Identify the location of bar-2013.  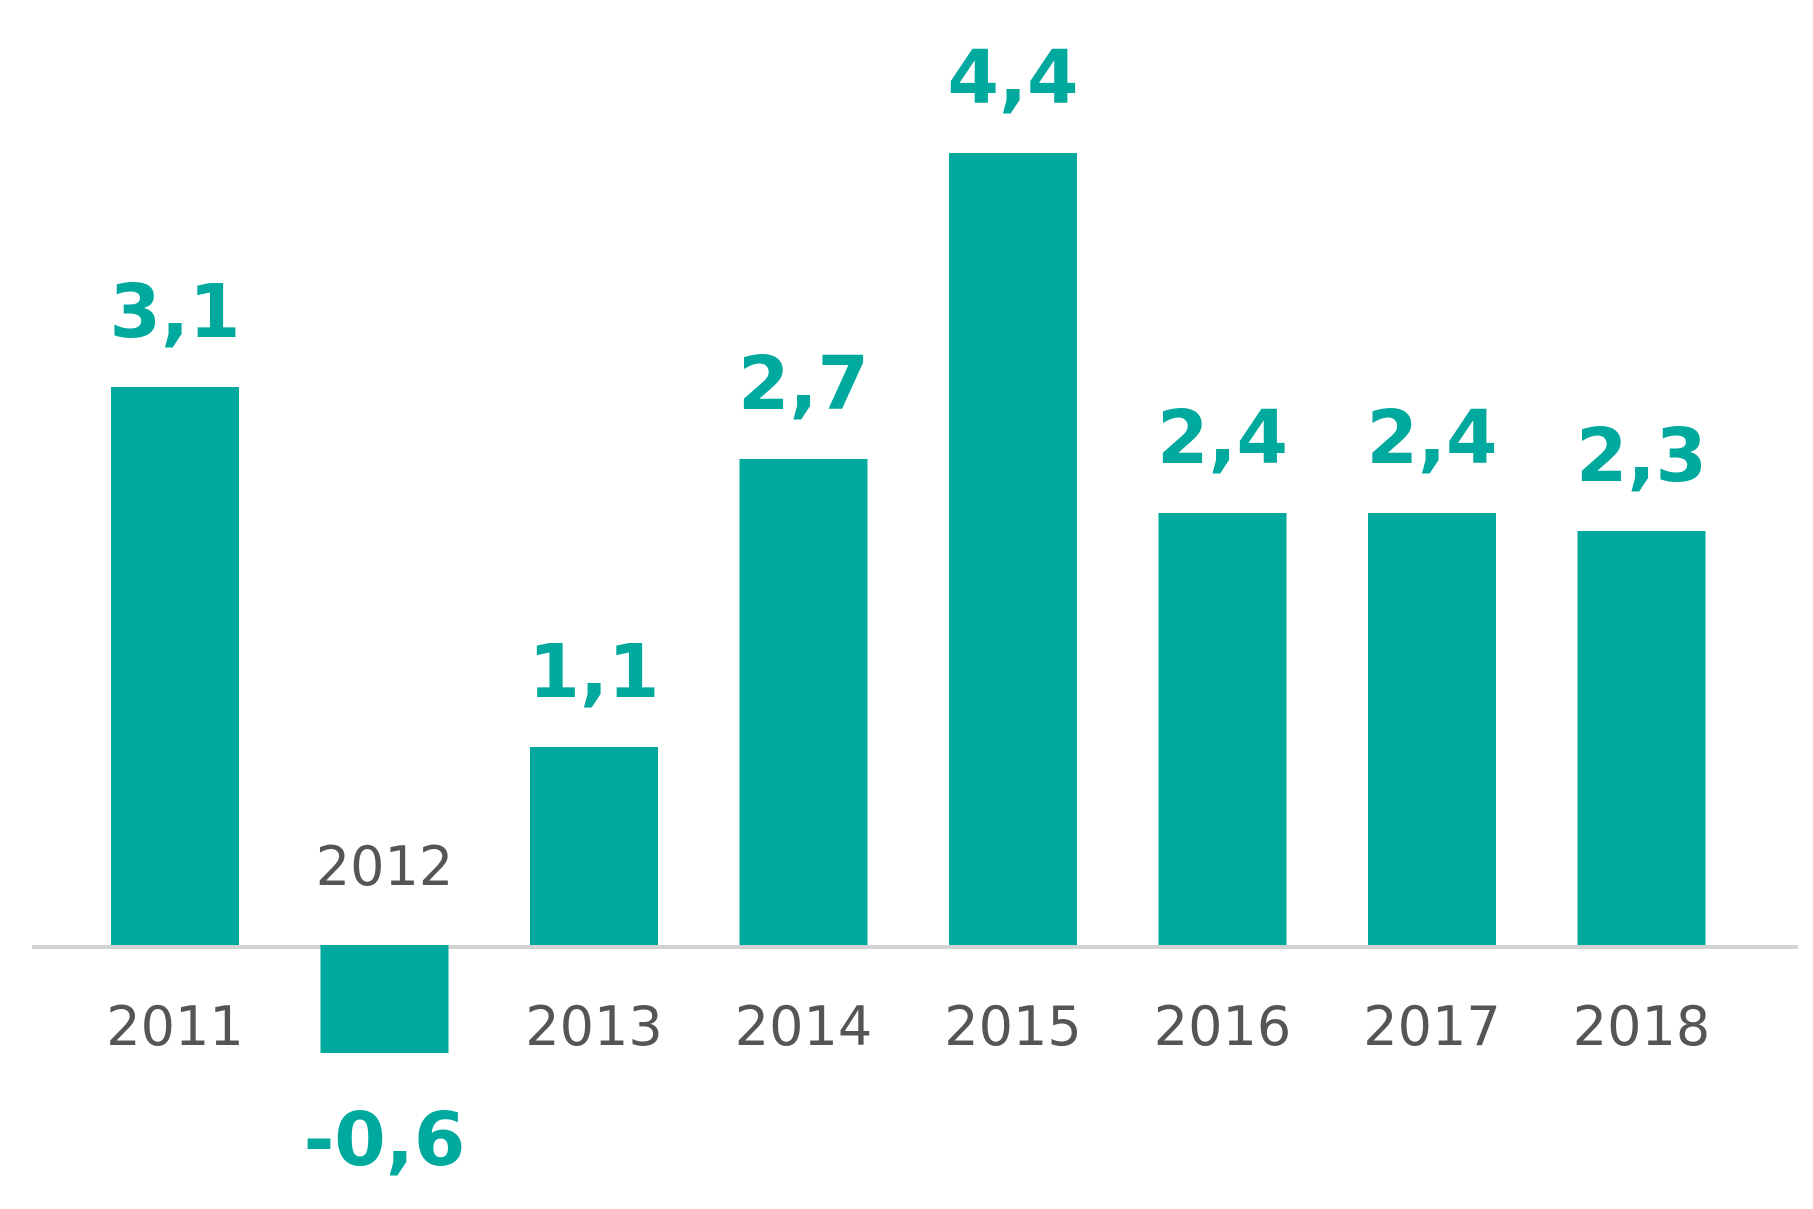
(594, 846).